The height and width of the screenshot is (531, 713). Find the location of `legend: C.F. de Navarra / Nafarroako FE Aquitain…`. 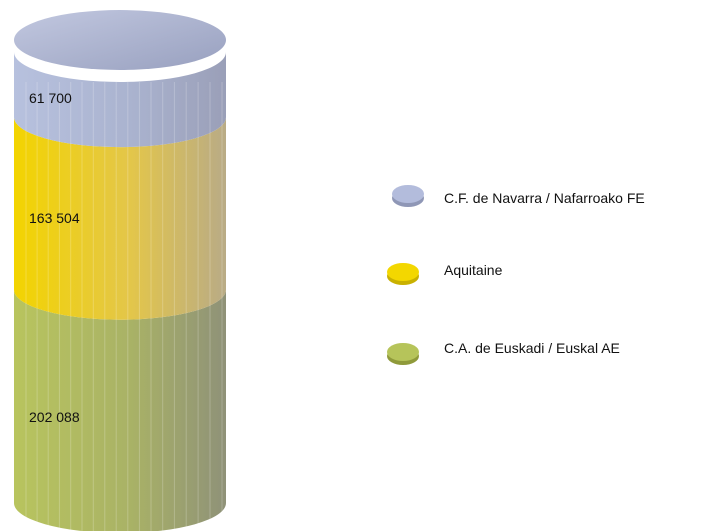

legend: C.F. de Navarra / Nafarroako FE Aquitain… is located at coordinates (516, 275).